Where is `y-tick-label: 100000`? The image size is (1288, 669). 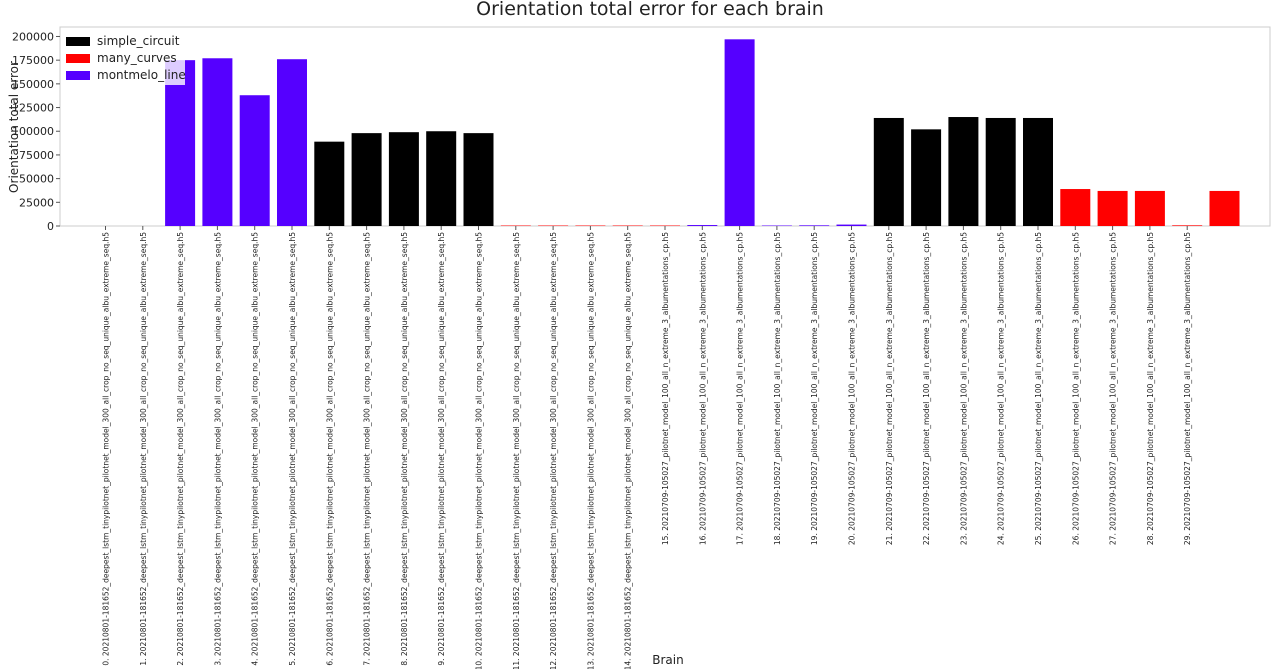
y-tick-label: 100000 is located at coordinates (33, 131).